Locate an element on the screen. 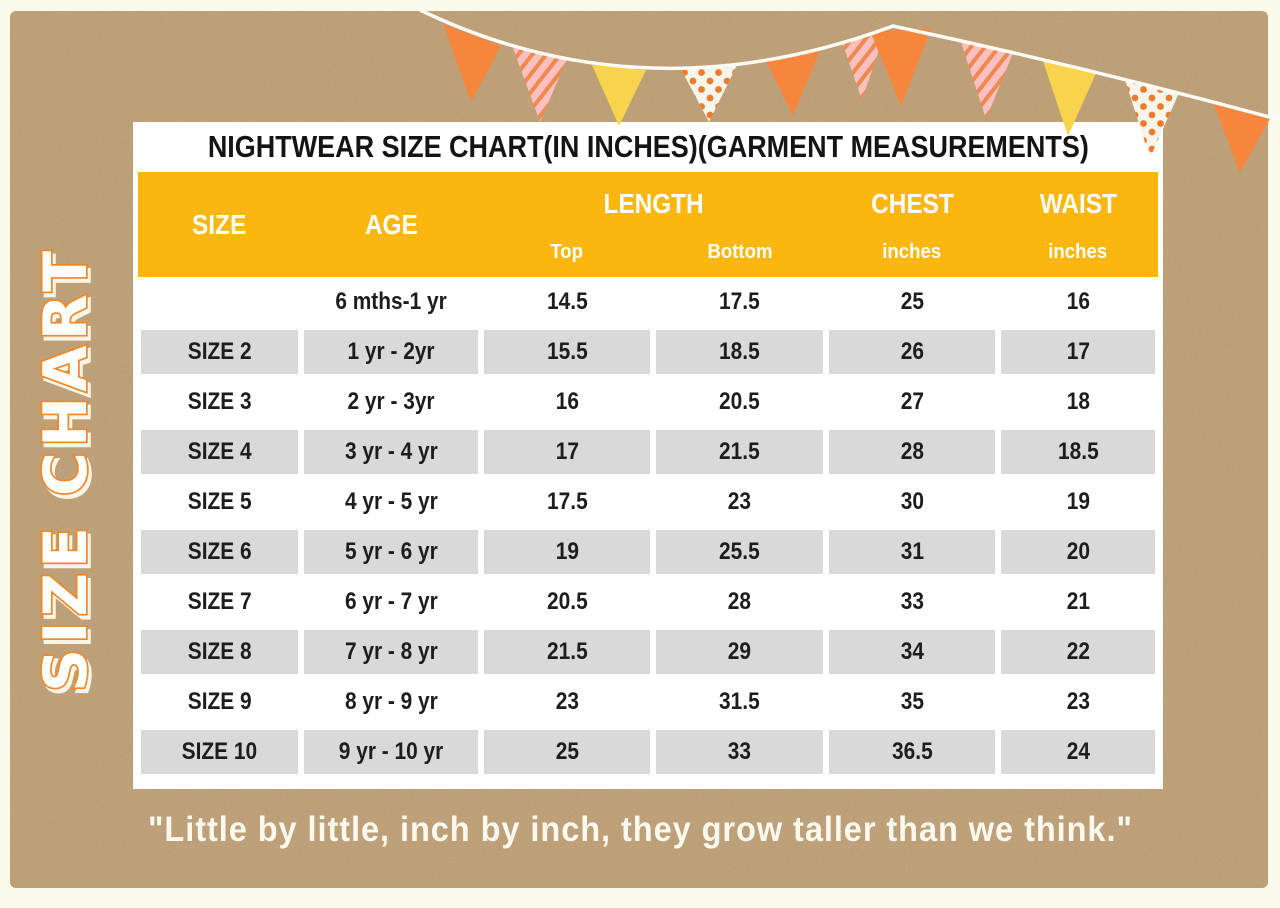 This screenshot has height=908, width=1280. cell-size: SIZE 4 is located at coordinates (220, 452).